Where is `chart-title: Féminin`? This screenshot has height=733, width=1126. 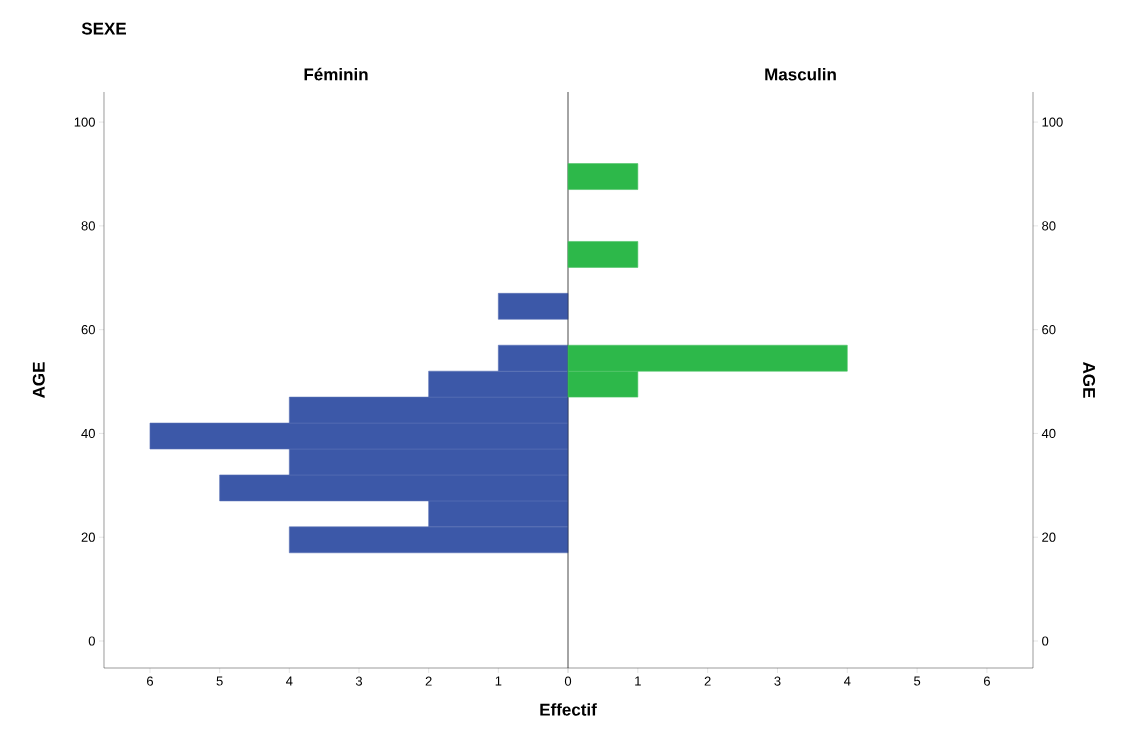 chart-title: Féminin is located at coordinates (336, 74).